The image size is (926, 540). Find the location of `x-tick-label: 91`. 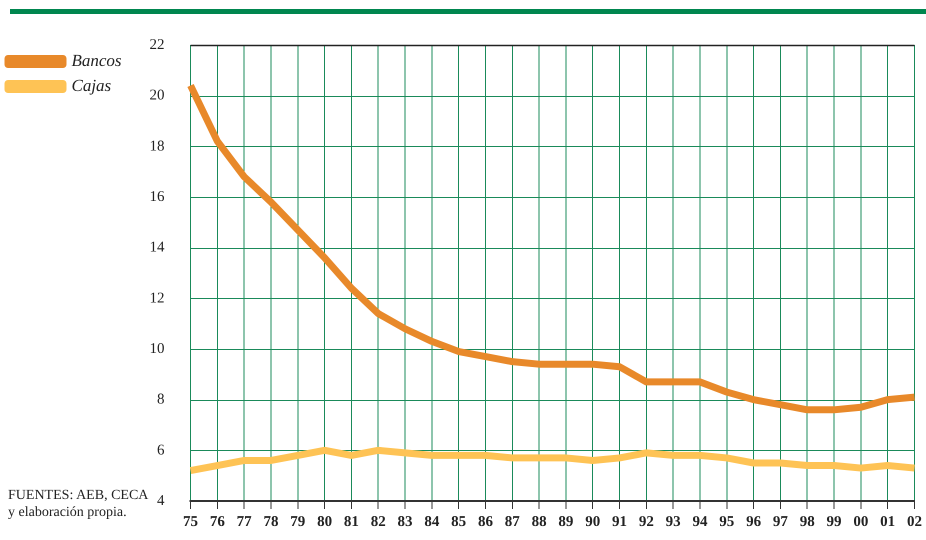

x-tick-label: 91 is located at coordinates (620, 522).